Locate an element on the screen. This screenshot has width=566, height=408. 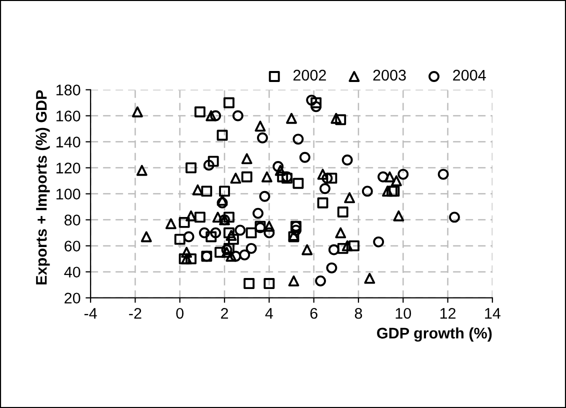
x-tick-label: 12 is located at coordinates (448, 313).